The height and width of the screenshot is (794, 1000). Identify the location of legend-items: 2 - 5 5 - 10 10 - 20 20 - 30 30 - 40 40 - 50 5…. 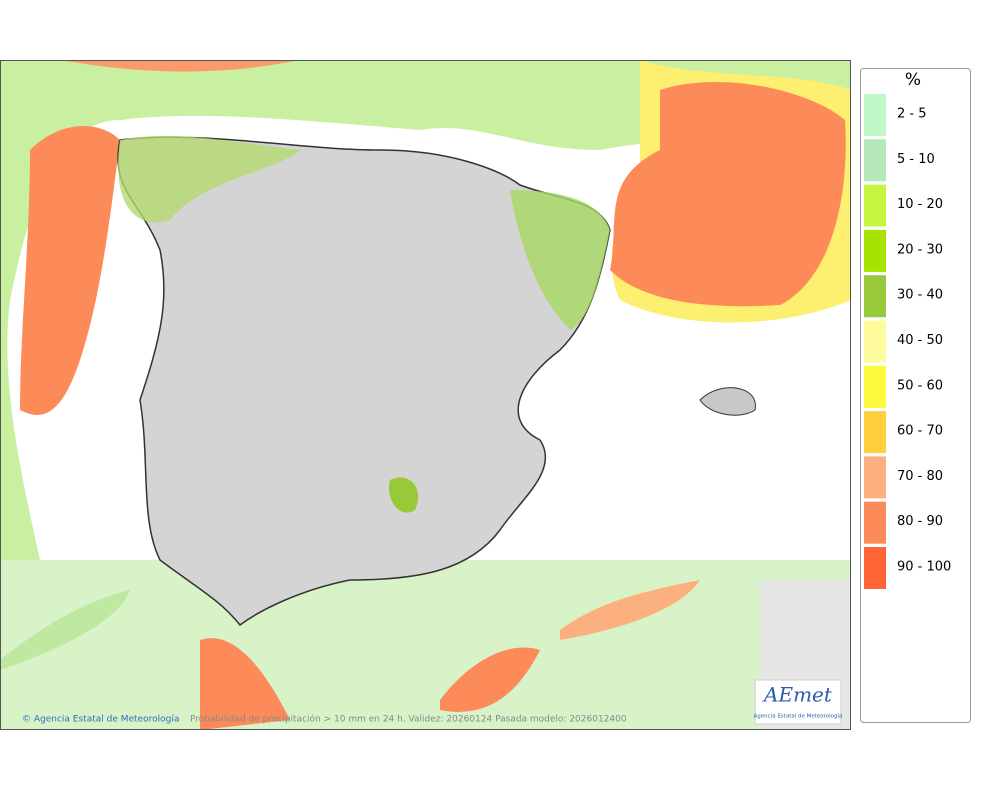
(907, 341).